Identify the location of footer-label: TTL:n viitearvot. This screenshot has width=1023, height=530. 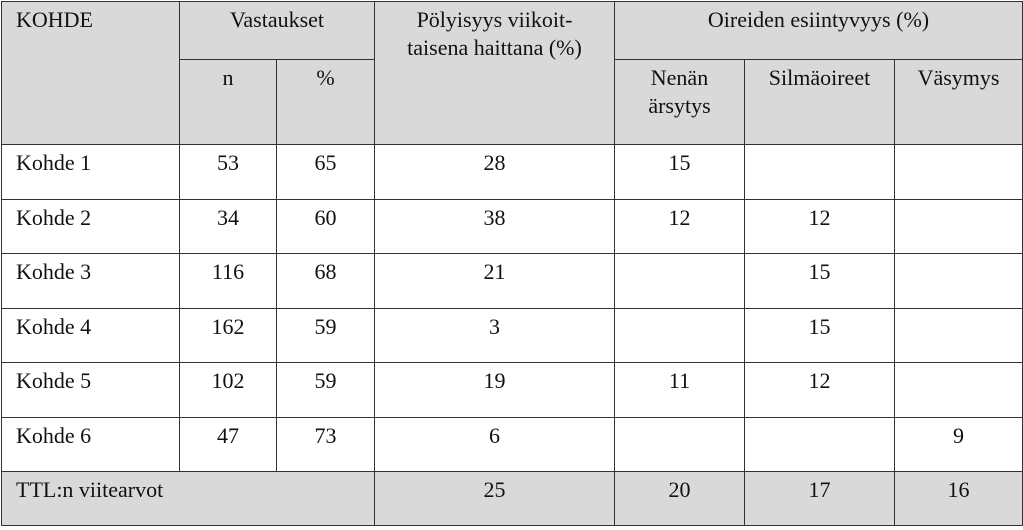
(188, 498).